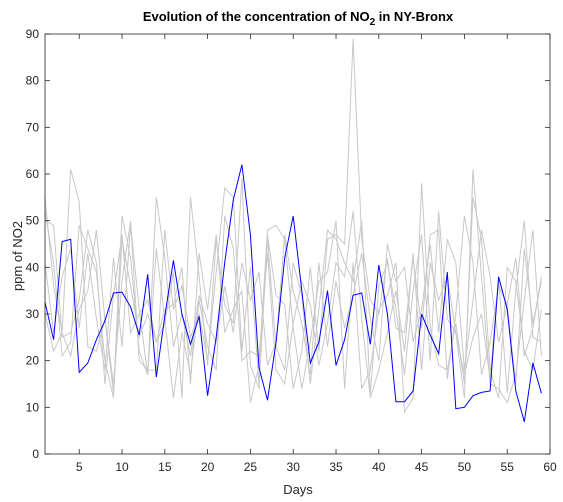  I want to click on y-tick-label-30: 30, so click(33, 314).